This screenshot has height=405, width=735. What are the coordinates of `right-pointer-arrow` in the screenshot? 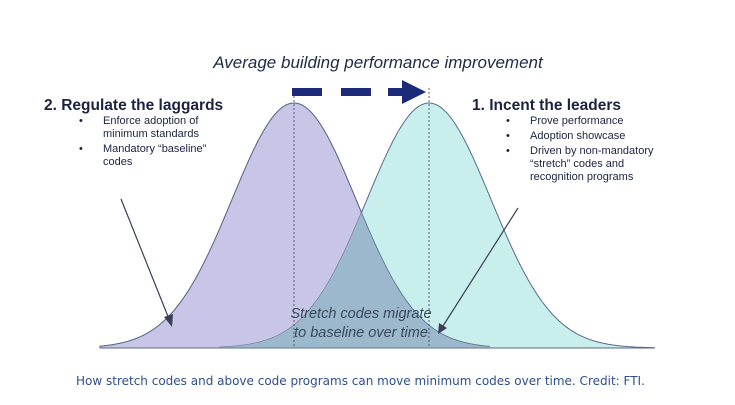 It's located at (478, 270).